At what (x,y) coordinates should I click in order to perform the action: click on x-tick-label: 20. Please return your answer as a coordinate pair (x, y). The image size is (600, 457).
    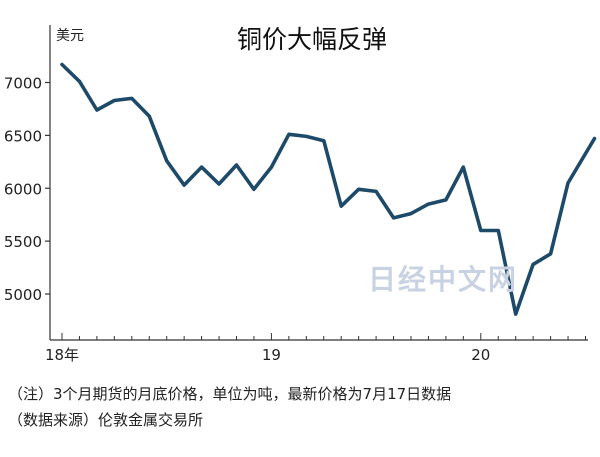
    Looking at the image, I should click on (480, 355).